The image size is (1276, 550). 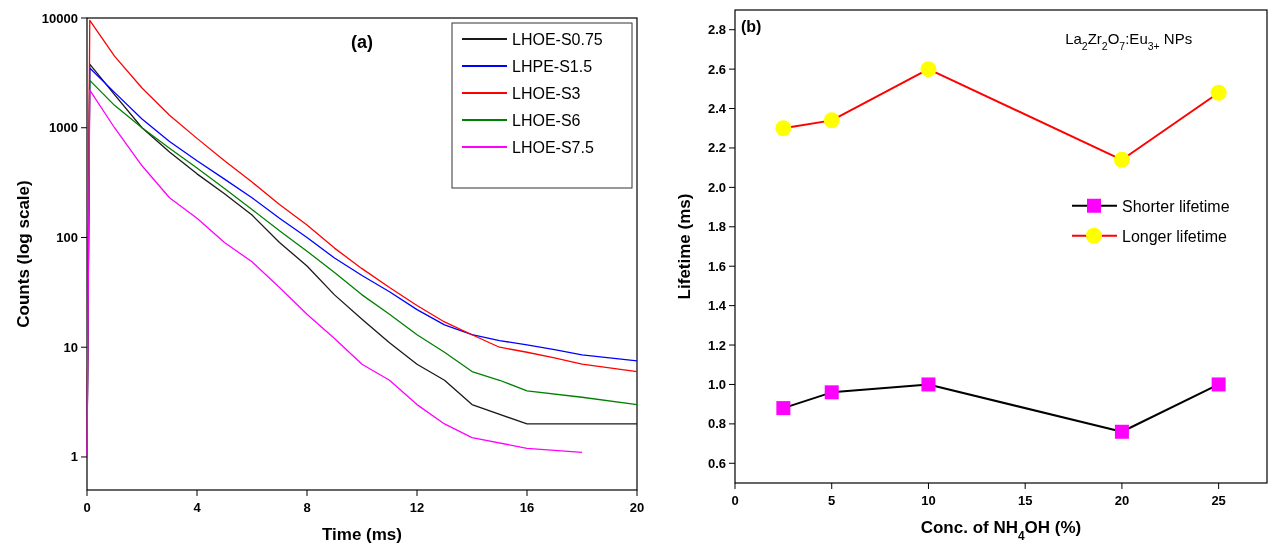 What do you see at coordinates (684, 246) in the screenshot?
I see `y-axis-title: Lifetime (ms)` at bounding box center [684, 246].